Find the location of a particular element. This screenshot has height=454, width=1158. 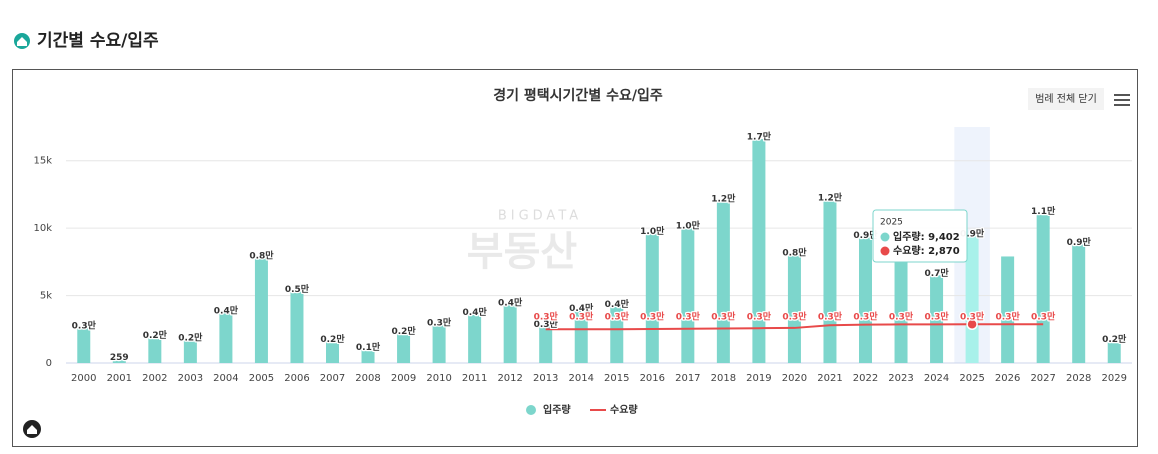

data-label: 0.5만 is located at coordinates (297, 289).